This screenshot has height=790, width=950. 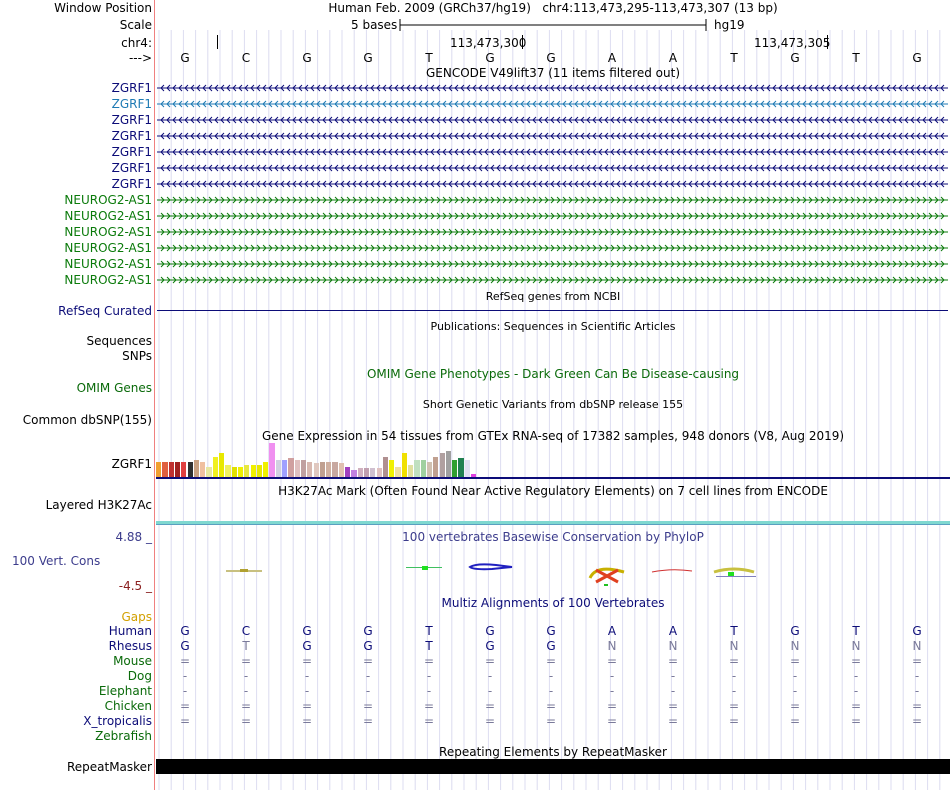 I want to click on sequences-label: Sequences, so click(x=119, y=341).